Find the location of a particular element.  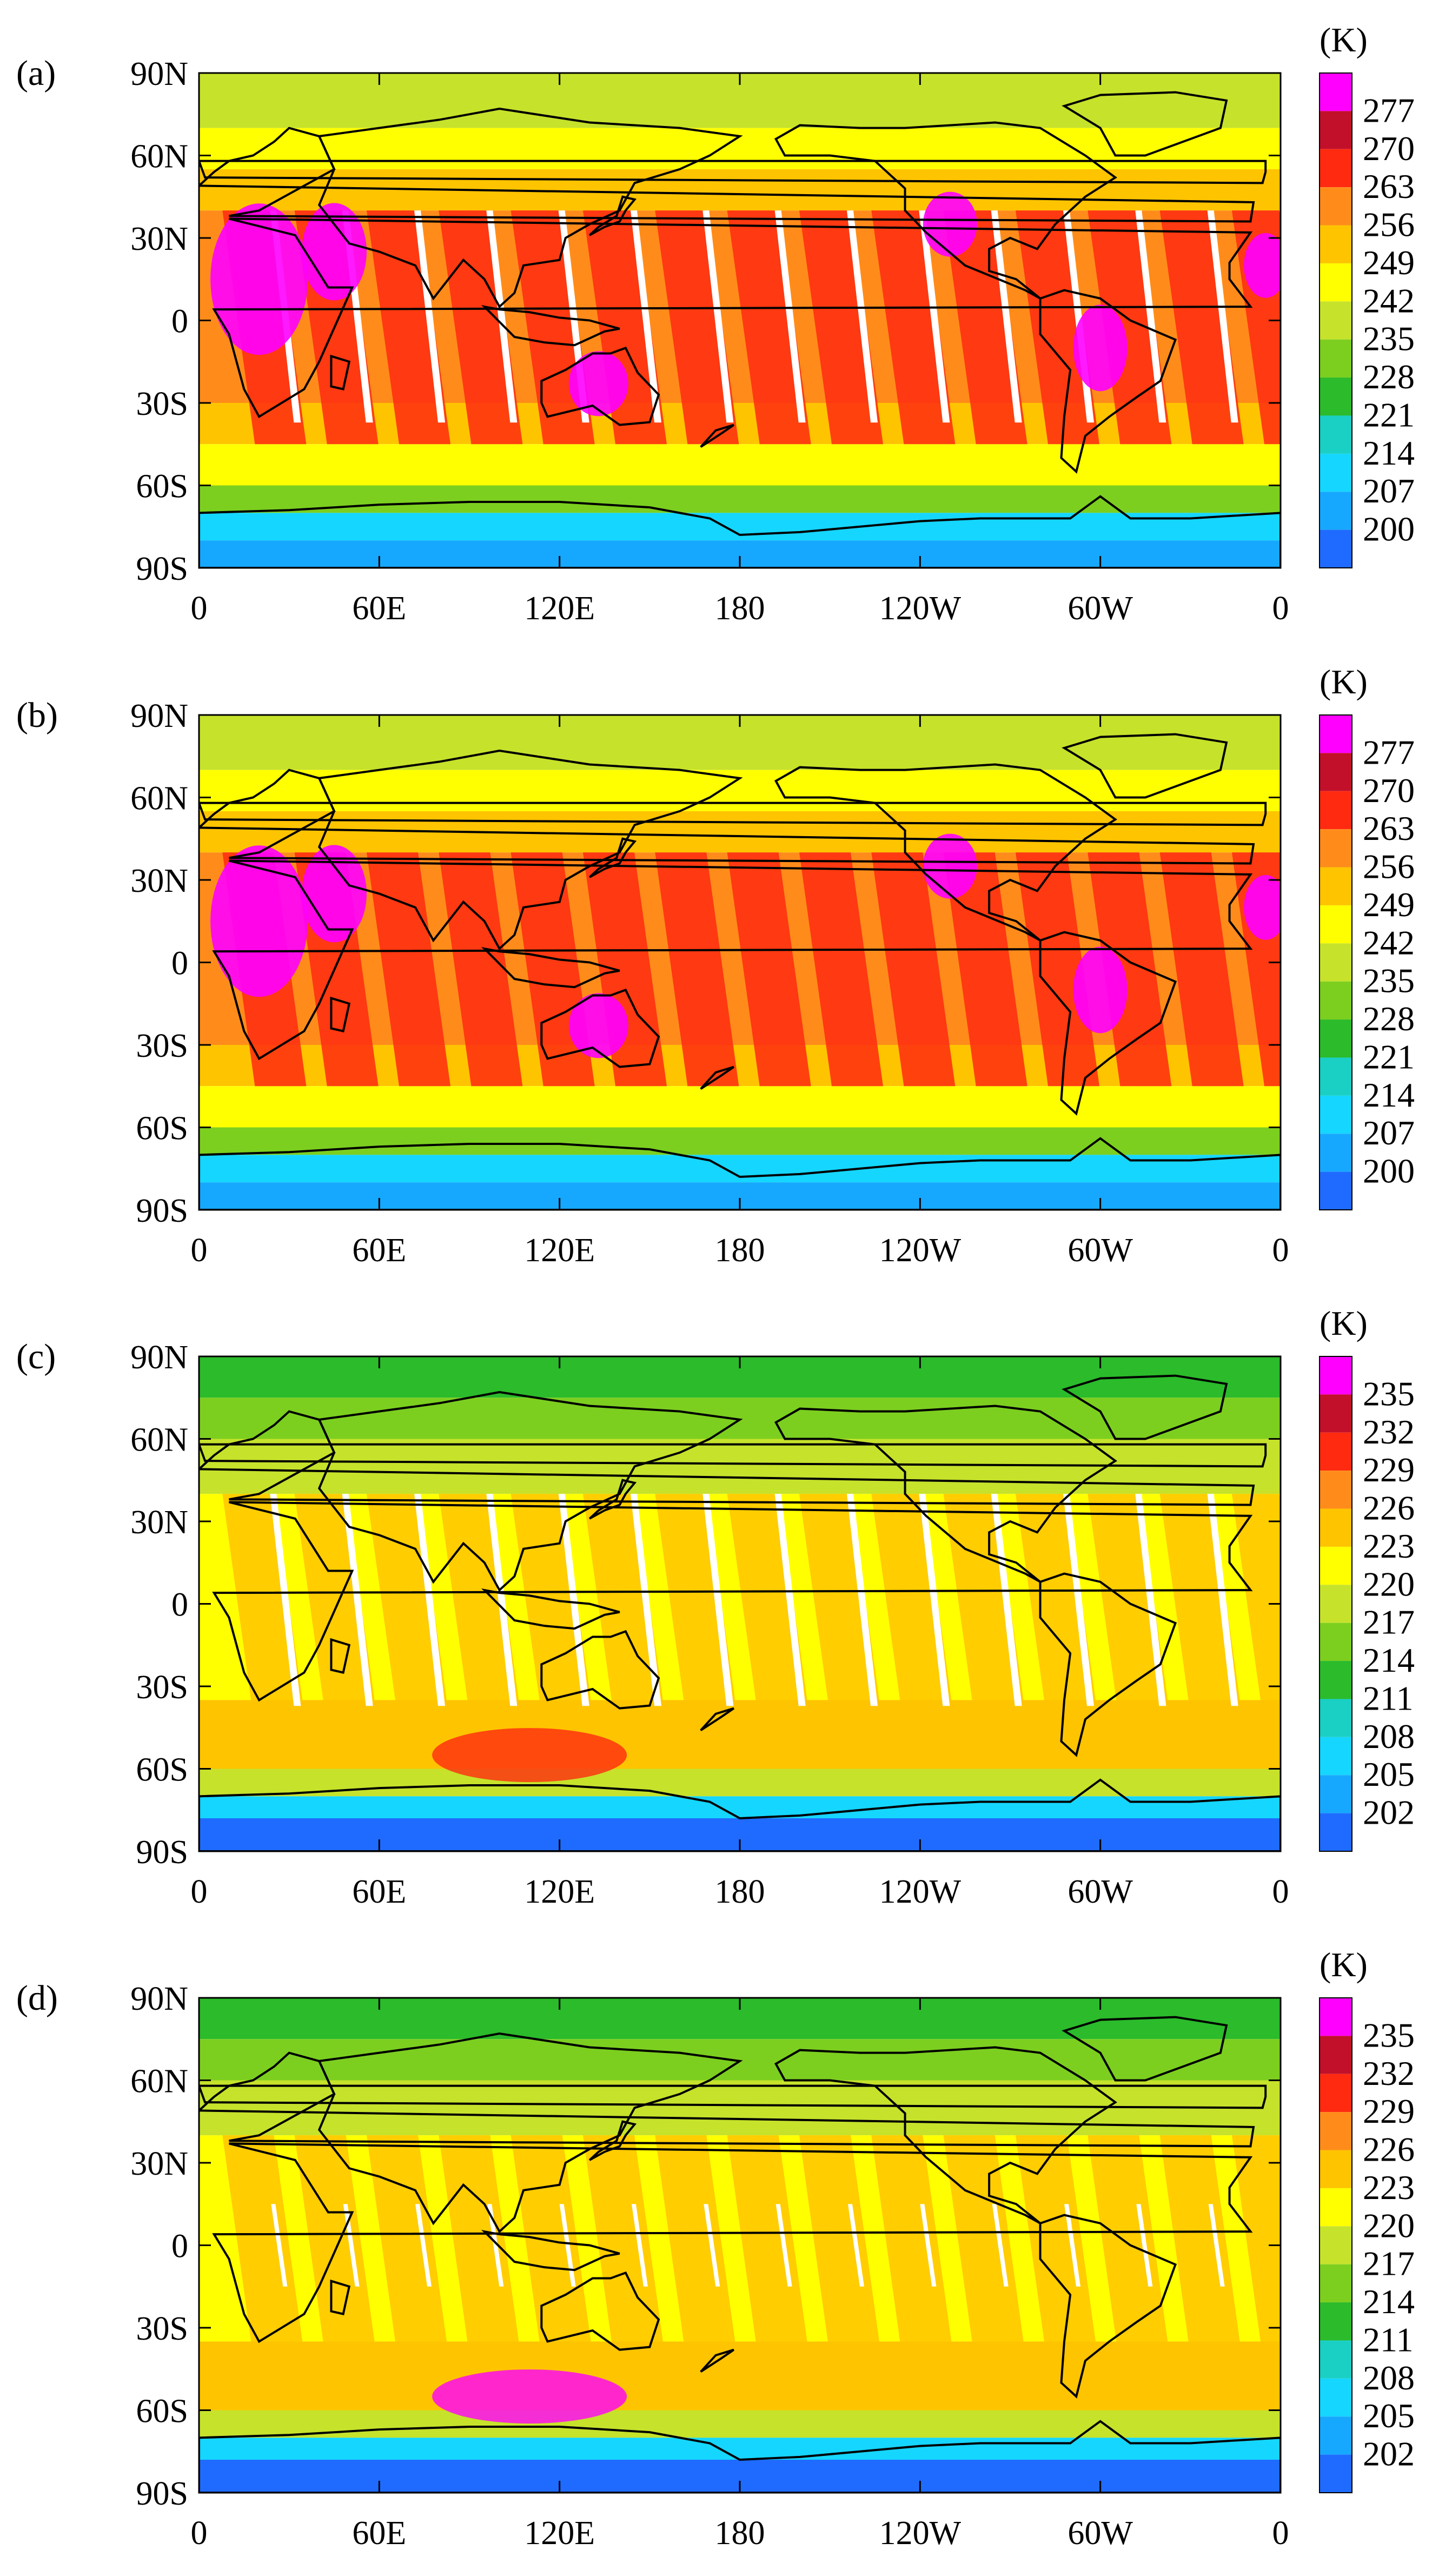

colorbar-label: 270 is located at coordinates (1389, 790).